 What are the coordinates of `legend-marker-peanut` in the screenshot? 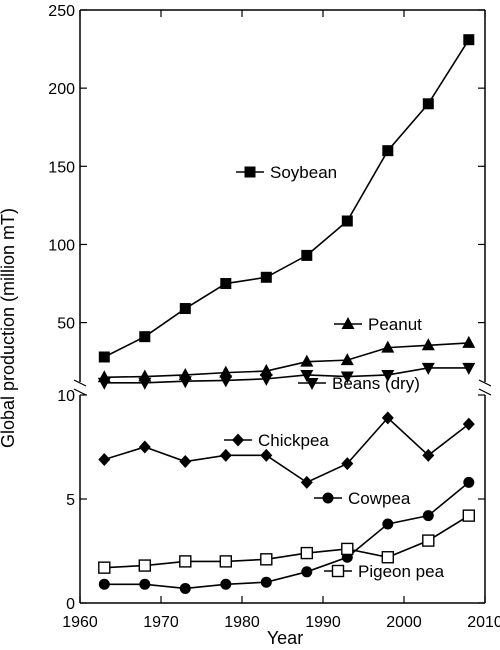 It's located at (348, 323).